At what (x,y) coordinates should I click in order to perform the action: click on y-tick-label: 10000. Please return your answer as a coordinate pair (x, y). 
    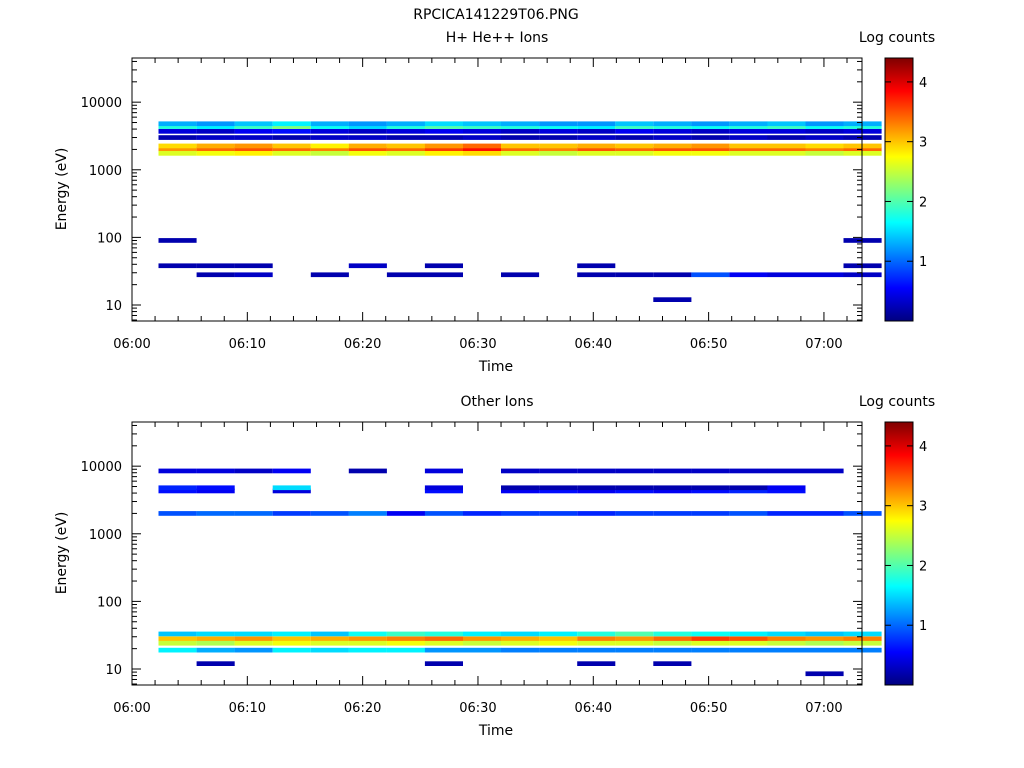
    Looking at the image, I should click on (101, 103).